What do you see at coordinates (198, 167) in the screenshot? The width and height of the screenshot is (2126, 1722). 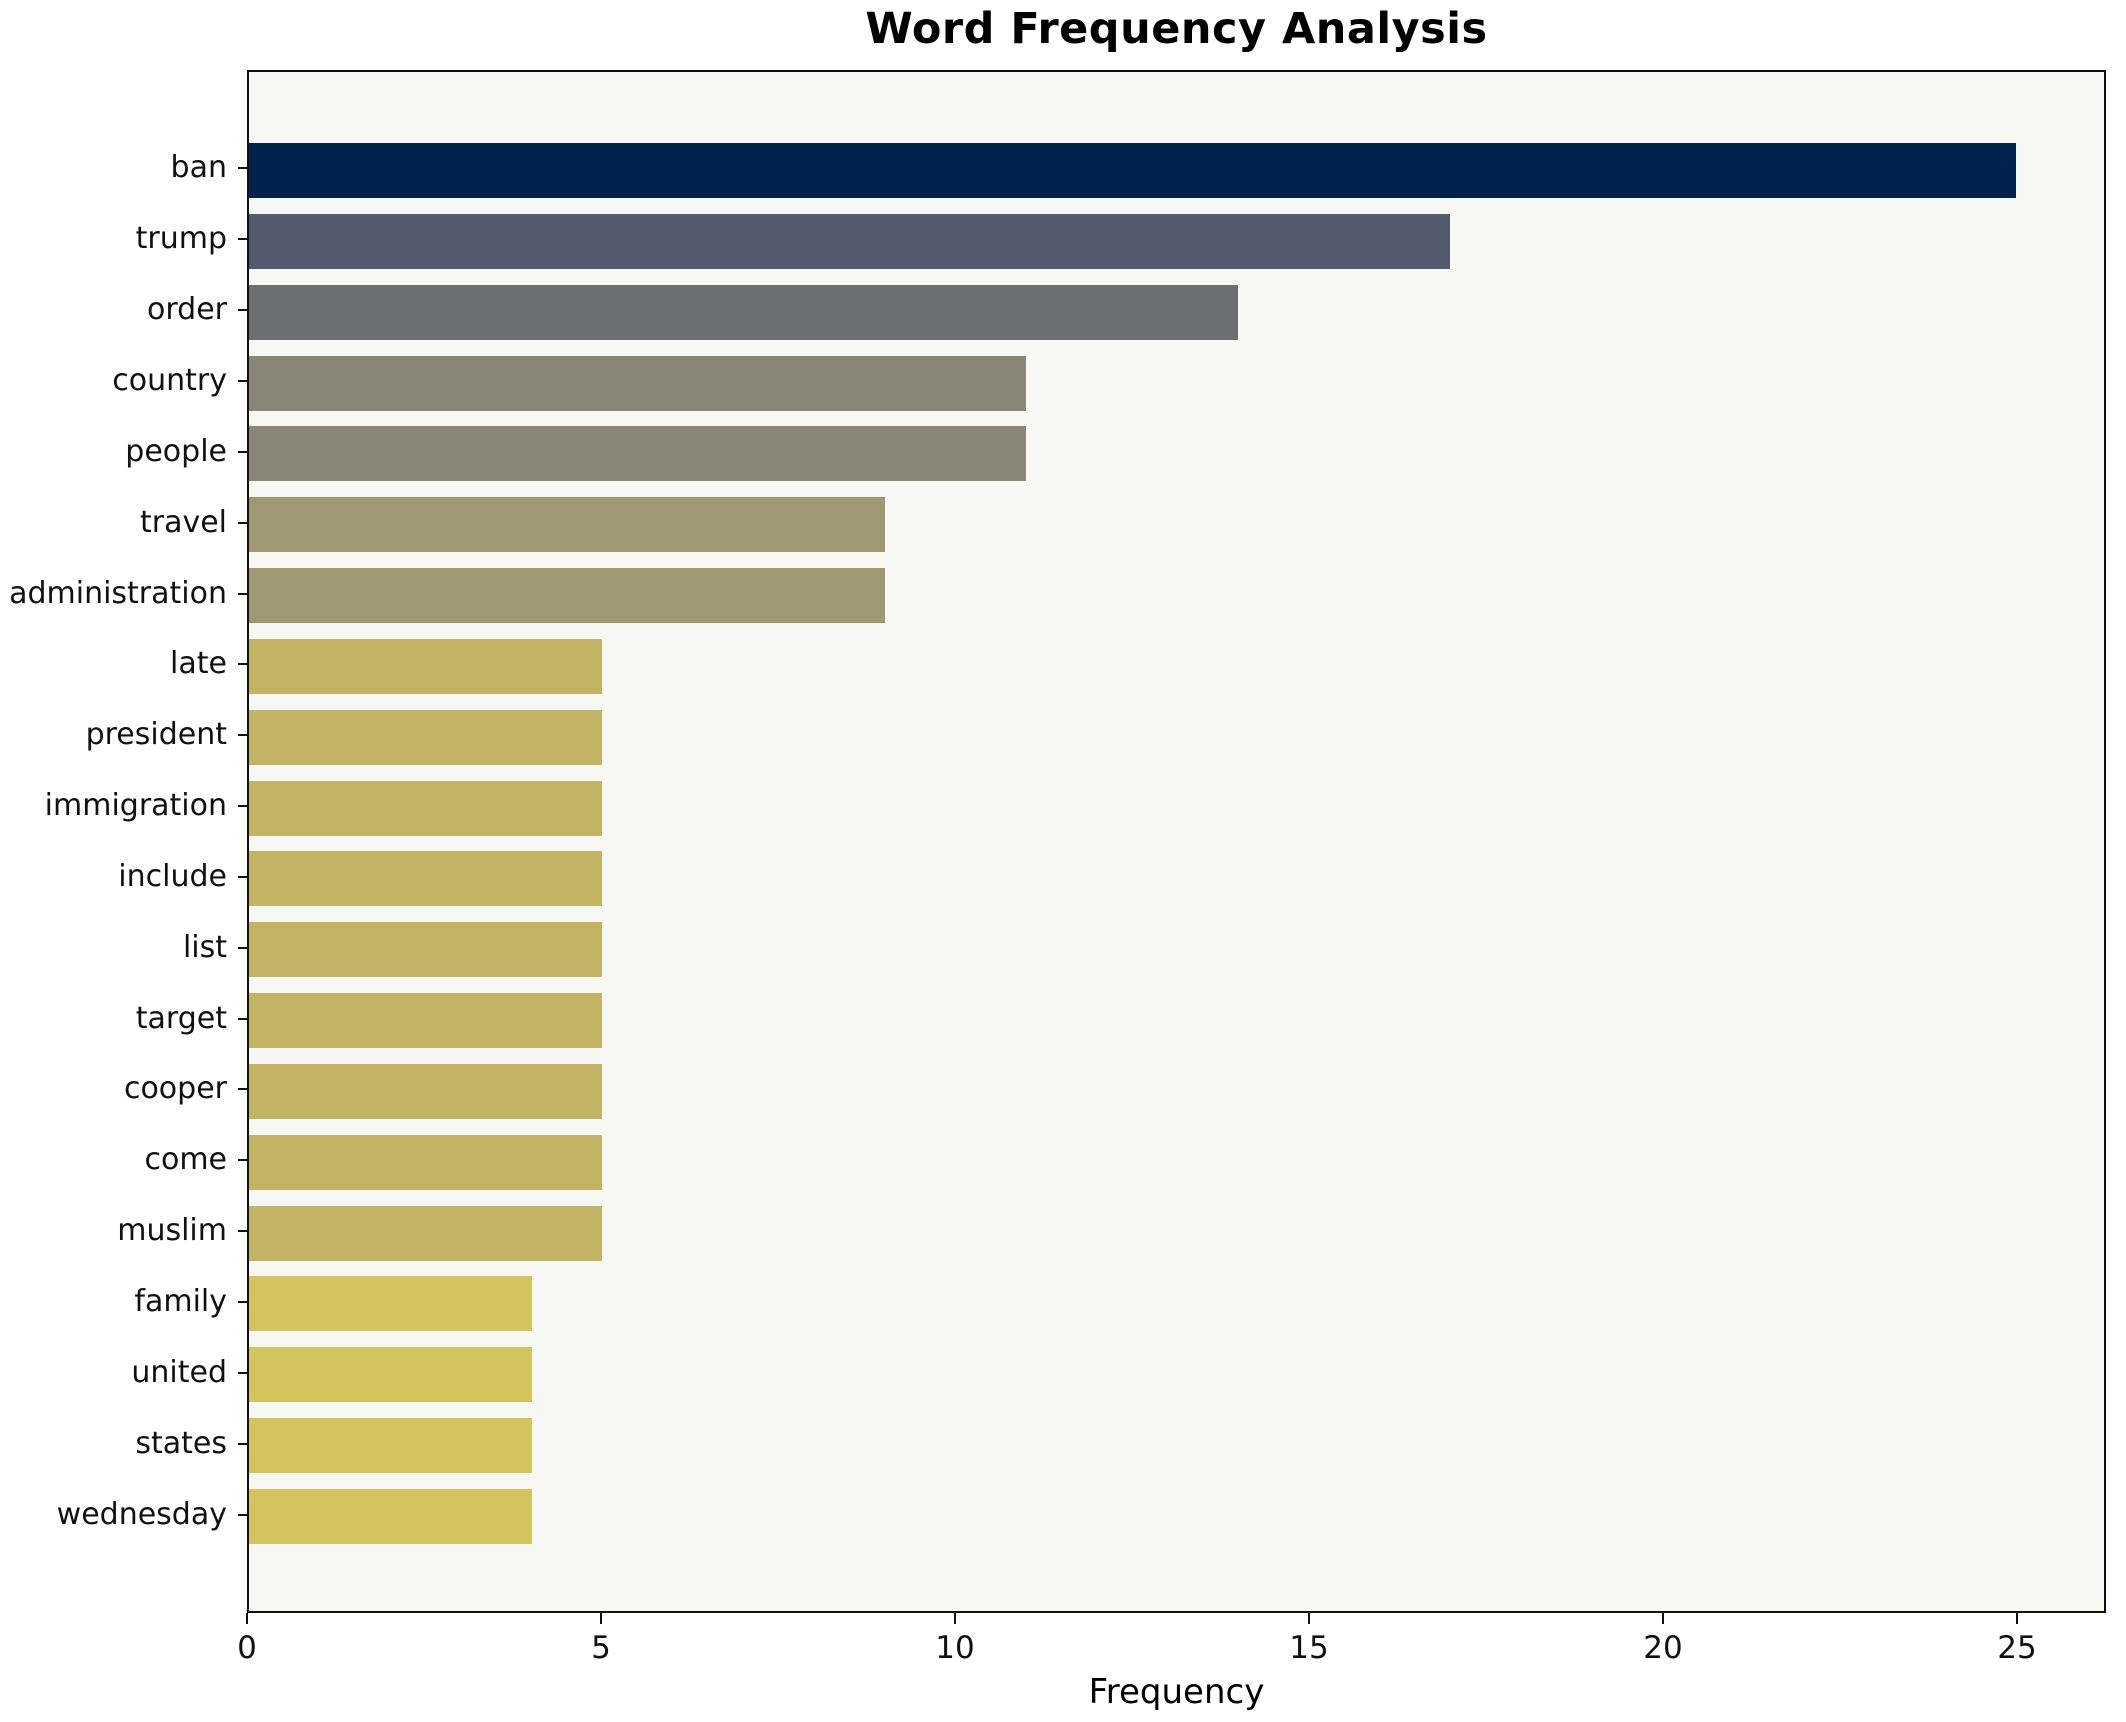 I see `y-tick-label-ban: ban` at bounding box center [198, 167].